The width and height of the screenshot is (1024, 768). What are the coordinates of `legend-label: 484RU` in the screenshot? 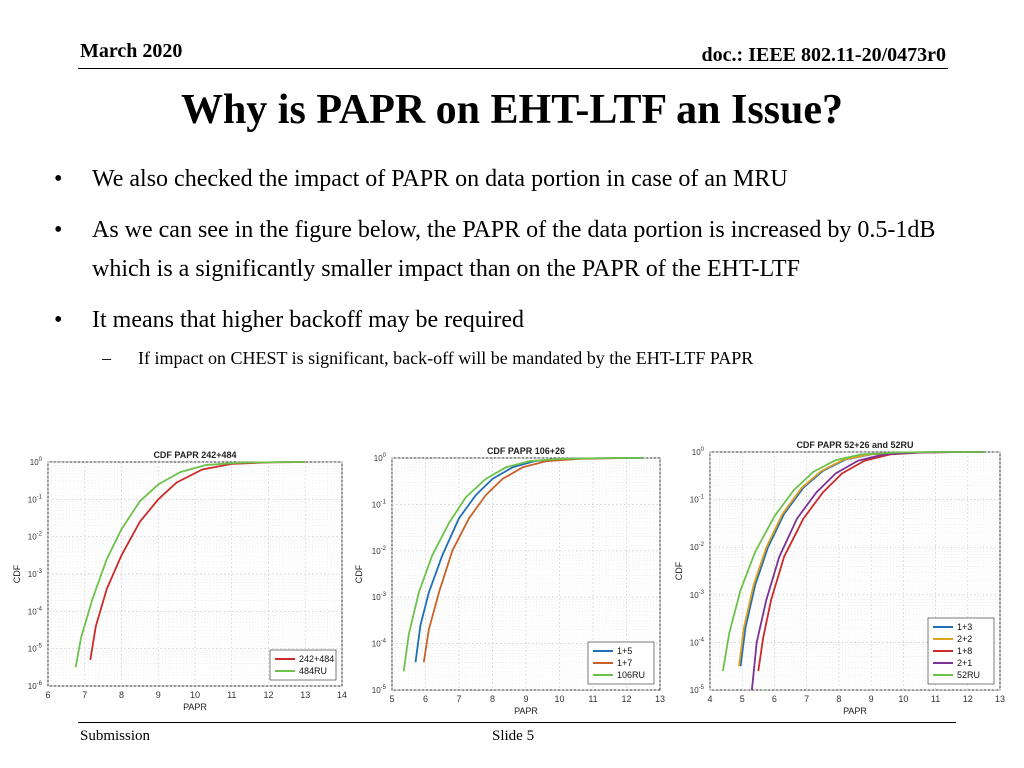 It's located at (313, 671).